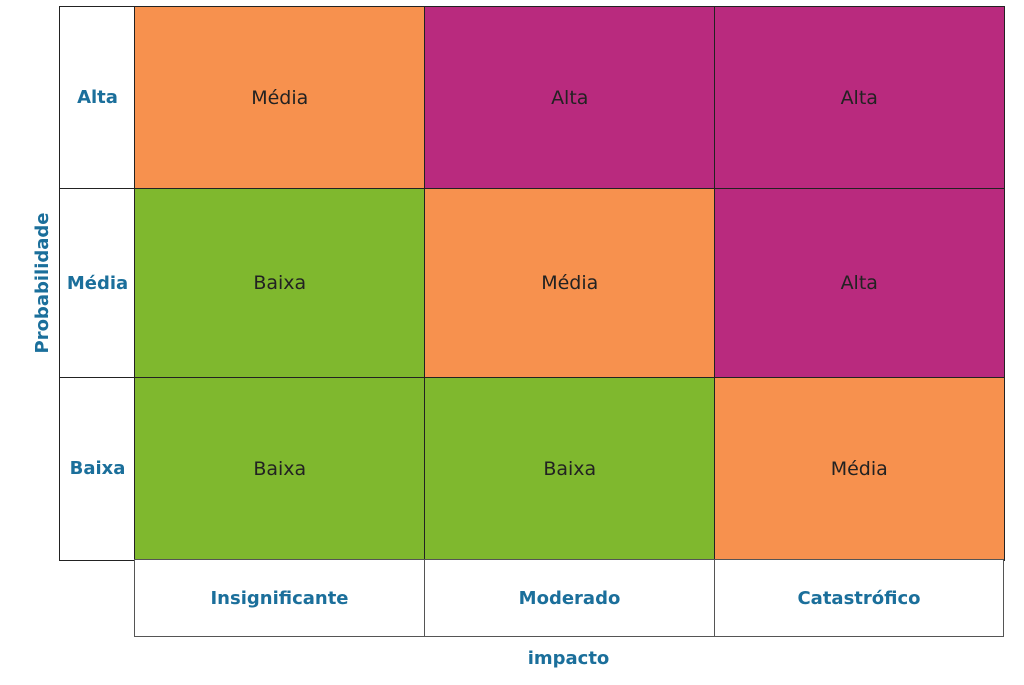 This screenshot has height=685, width=1024. Describe the element at coordinates (568, 658) in the screenshot. I see `x-axis-label: impacto` at that location.